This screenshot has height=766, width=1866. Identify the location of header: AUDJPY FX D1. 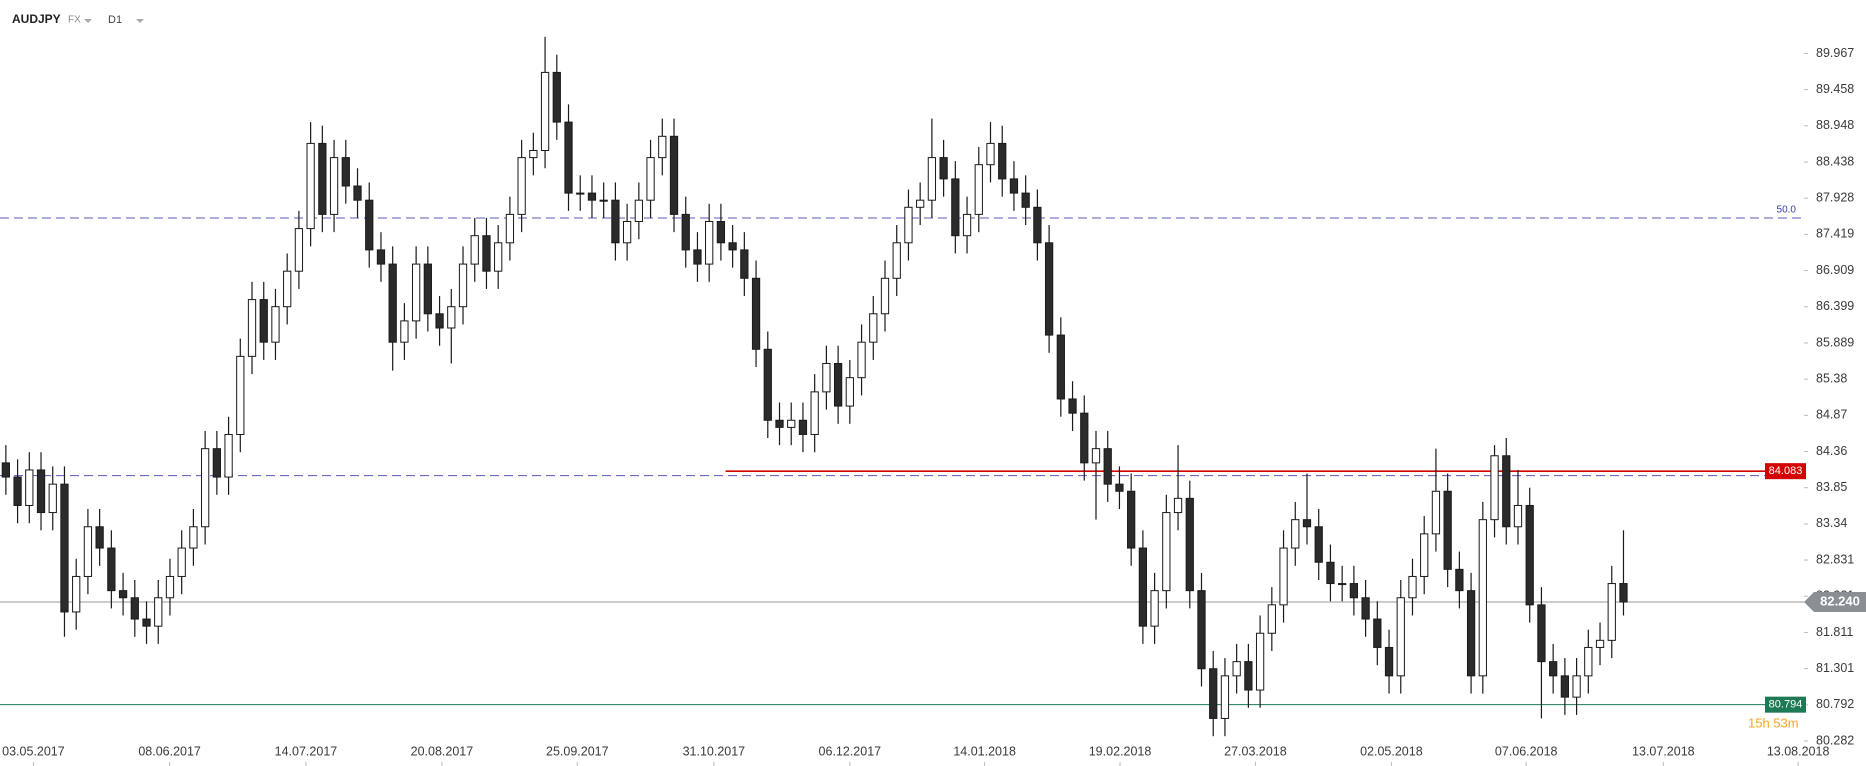
(78, 19).